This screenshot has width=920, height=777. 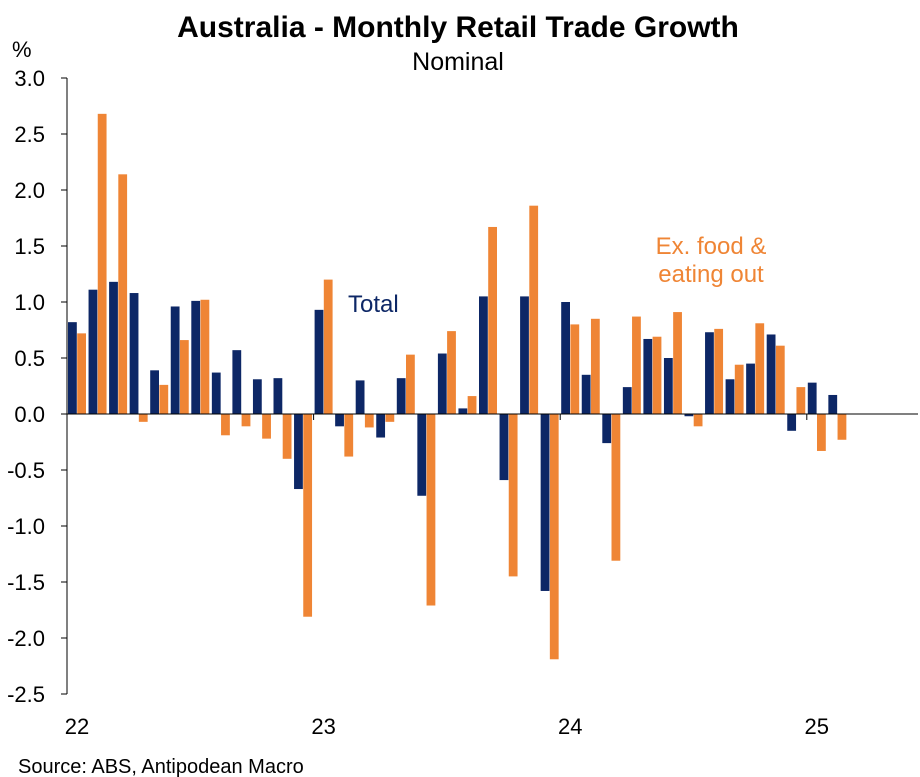 What do you see at coordinates (29, 358) in the screenshot?
I see `y-tick-label: 0.5` at bounding box center [29, 358].